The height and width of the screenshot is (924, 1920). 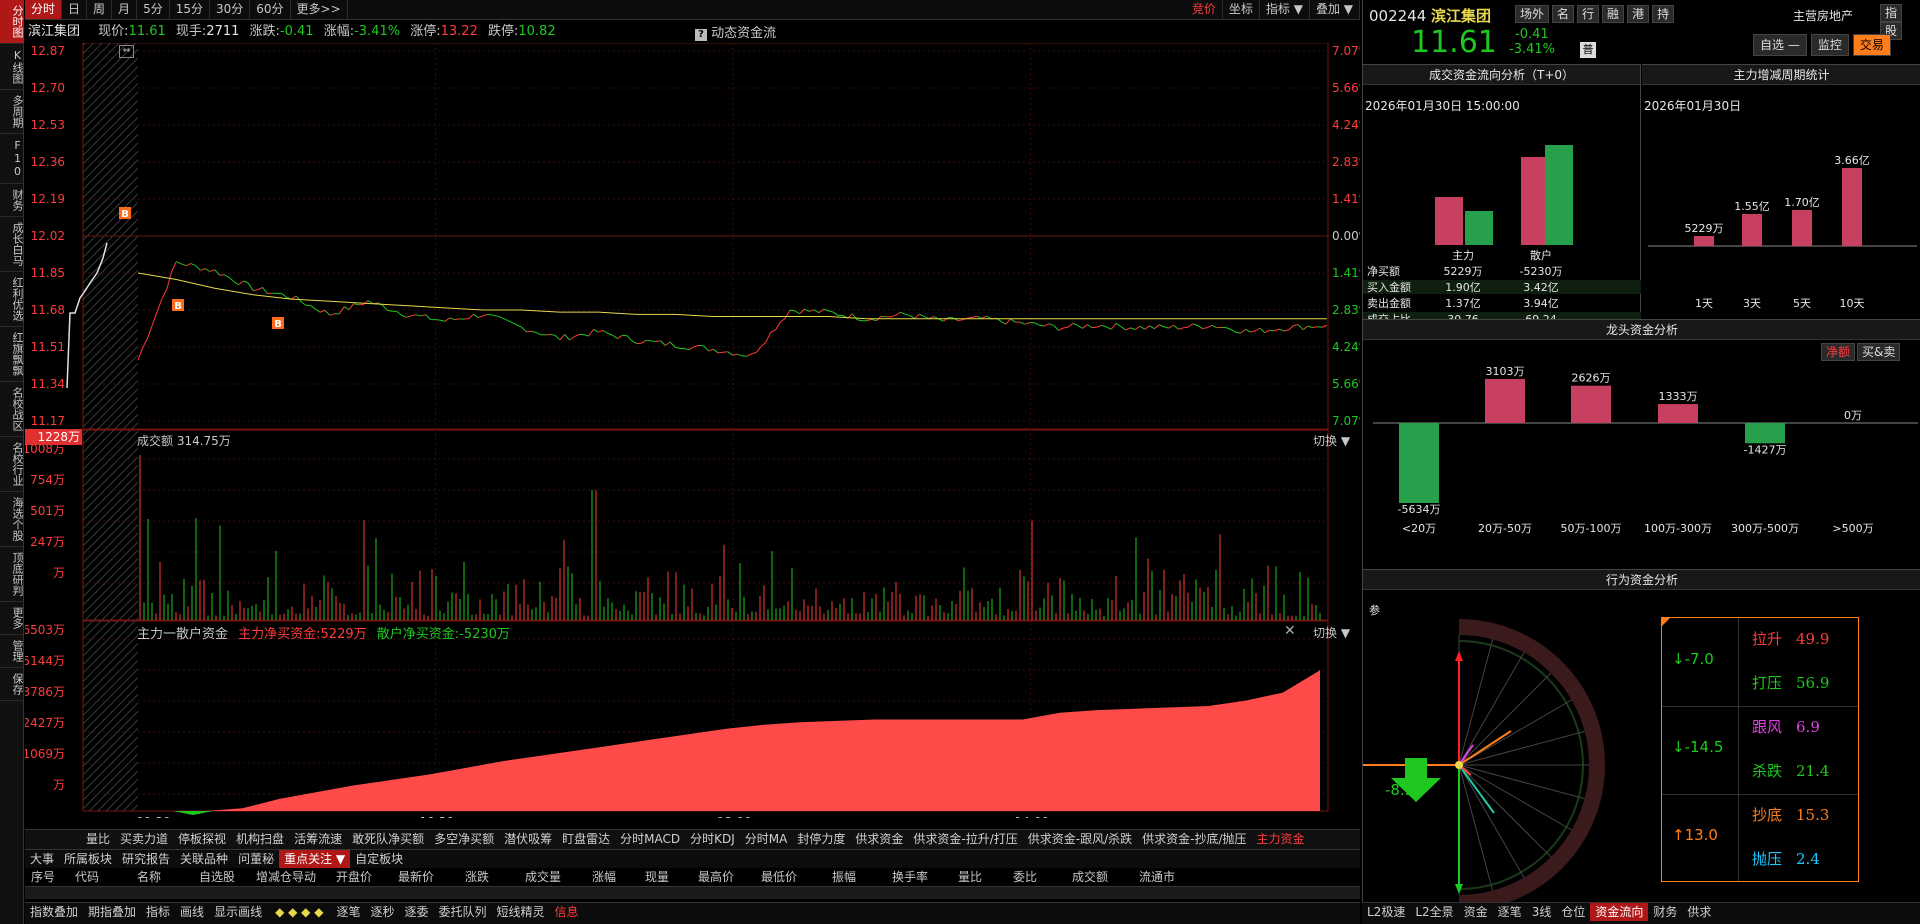 I want to click on bottom-item-3: 画线, so click(x=192, y=912).